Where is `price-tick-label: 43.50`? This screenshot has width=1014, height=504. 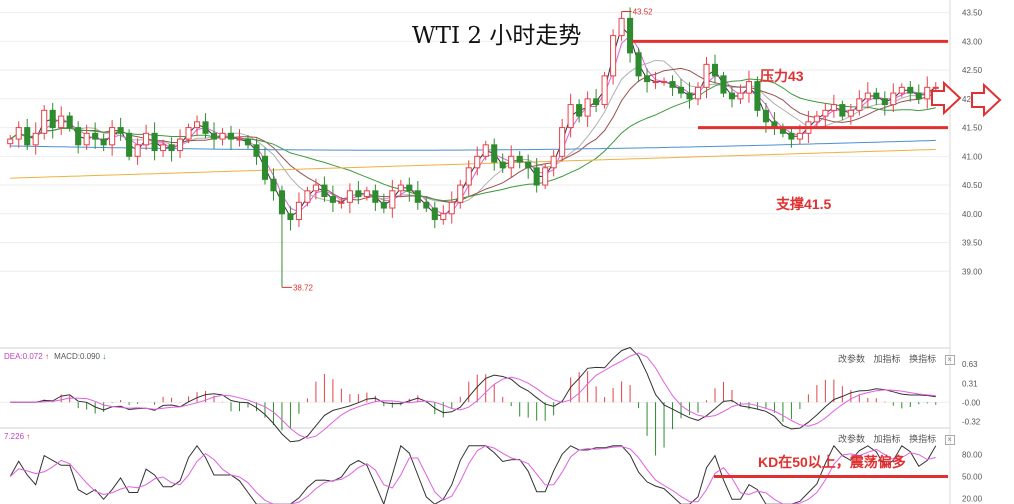
price-tick-label: 43.50 is located at coordinates (972, 13).